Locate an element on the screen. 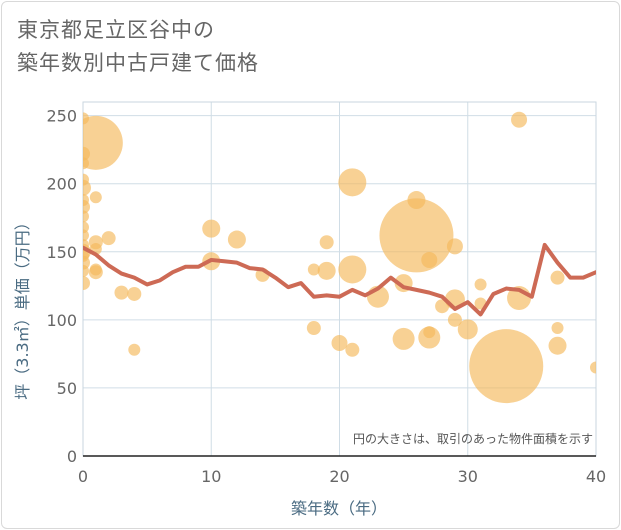 This screenshot has height=530, width=621. y-tick-label: 0 is located at coordinates (72, 456).